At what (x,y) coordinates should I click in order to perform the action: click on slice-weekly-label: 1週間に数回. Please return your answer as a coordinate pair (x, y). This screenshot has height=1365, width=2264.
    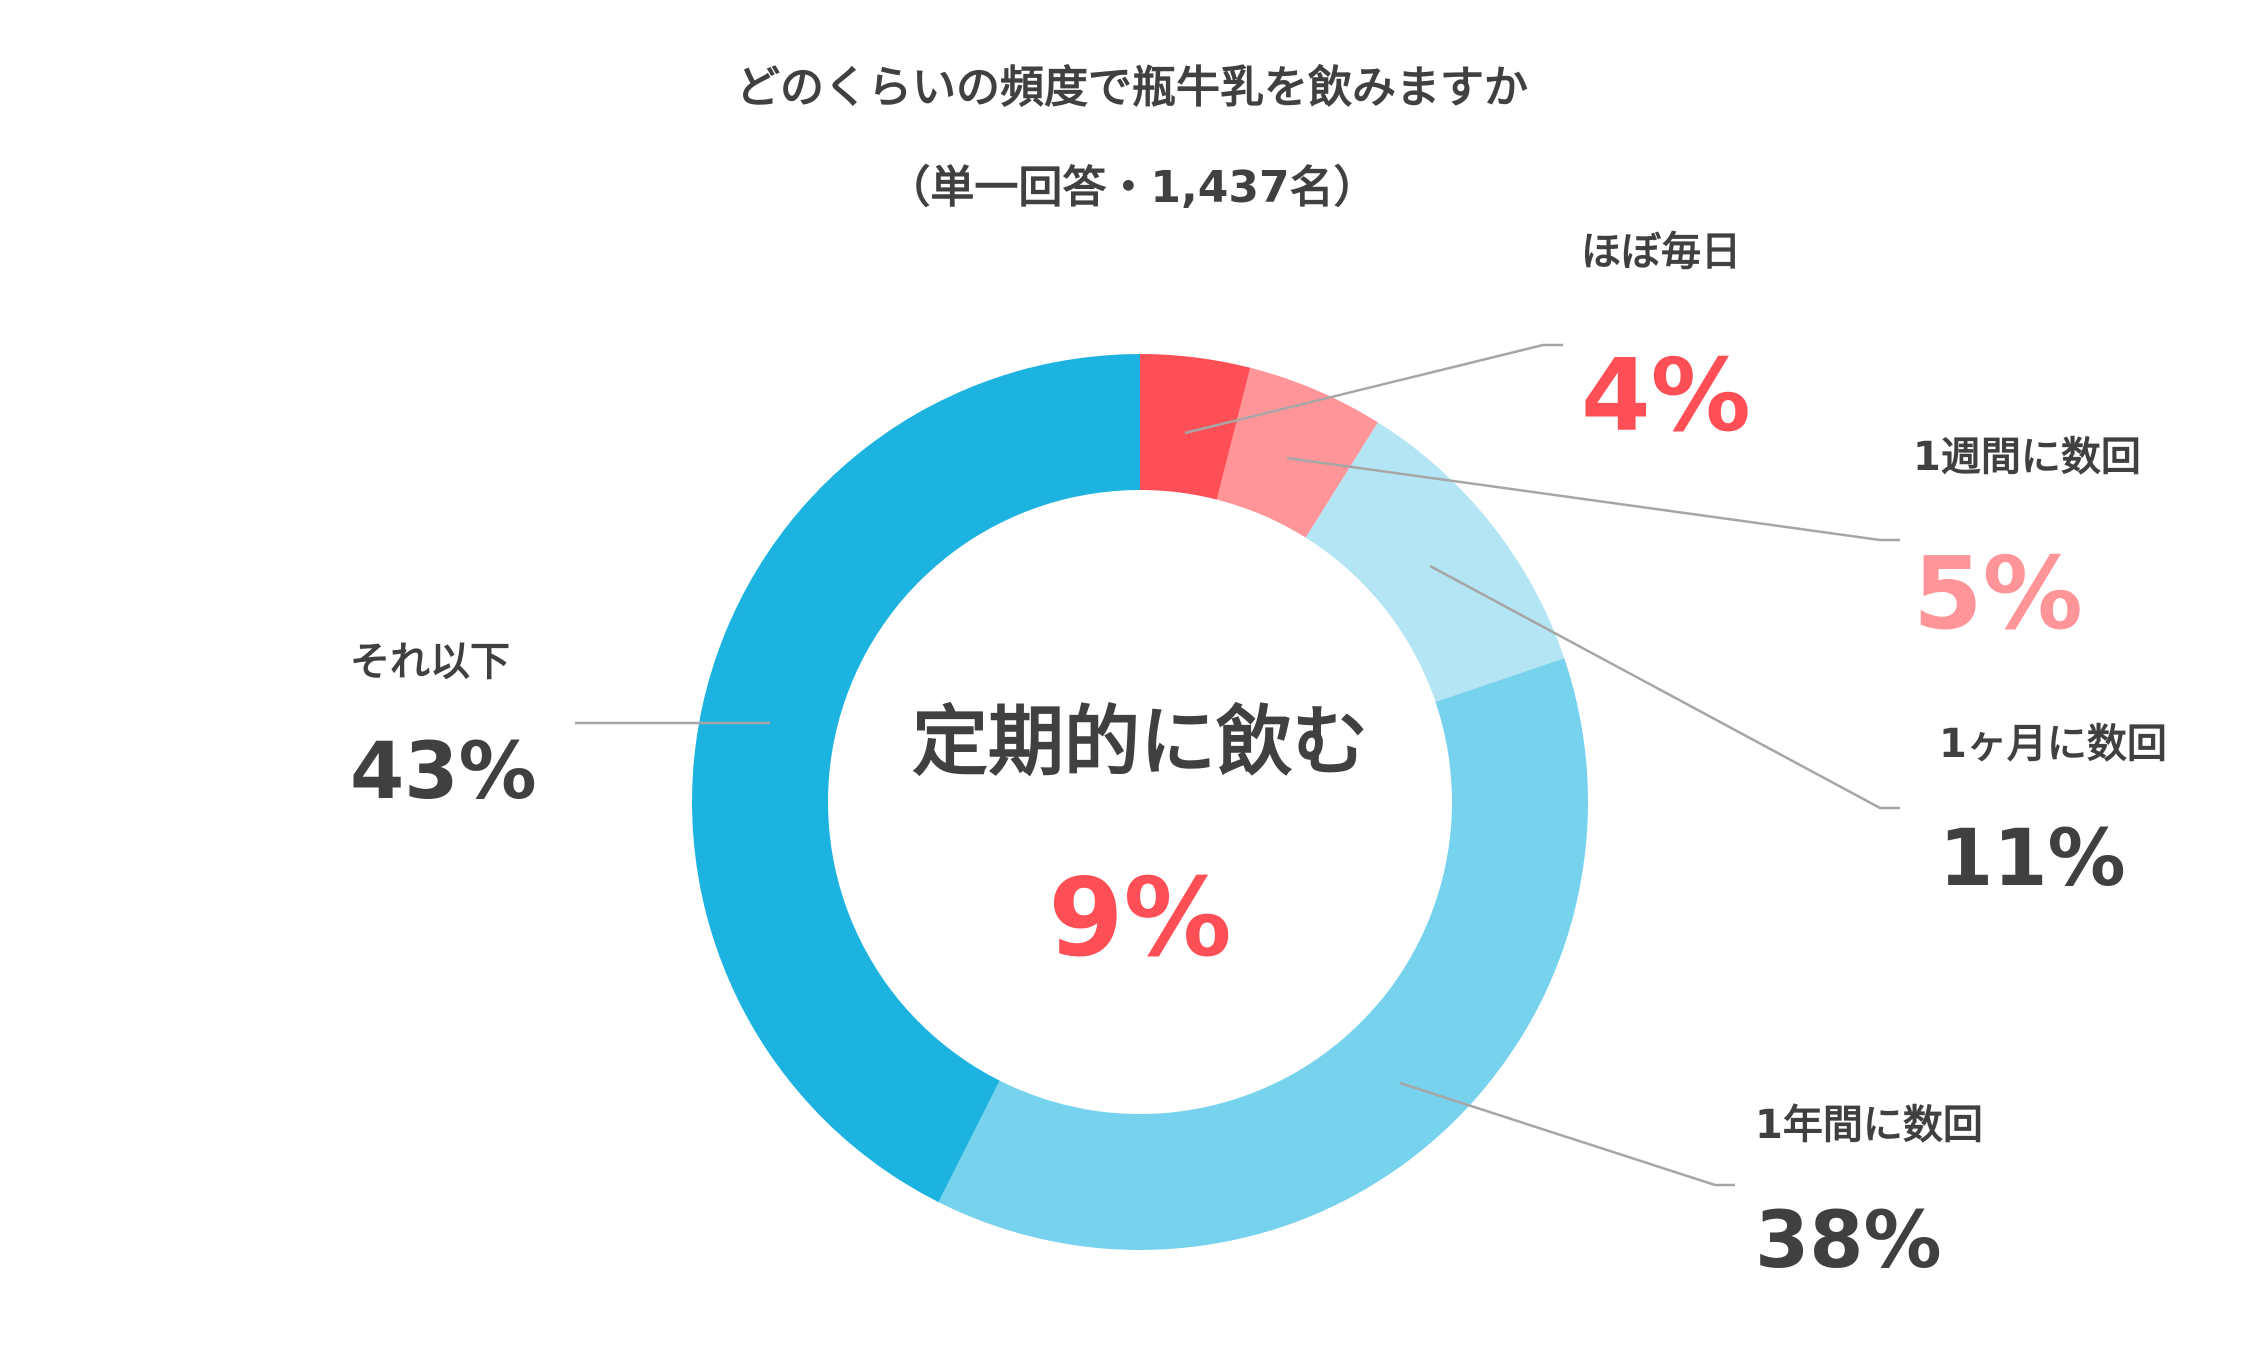
    Looking at the image, I should click on (2027, 457).